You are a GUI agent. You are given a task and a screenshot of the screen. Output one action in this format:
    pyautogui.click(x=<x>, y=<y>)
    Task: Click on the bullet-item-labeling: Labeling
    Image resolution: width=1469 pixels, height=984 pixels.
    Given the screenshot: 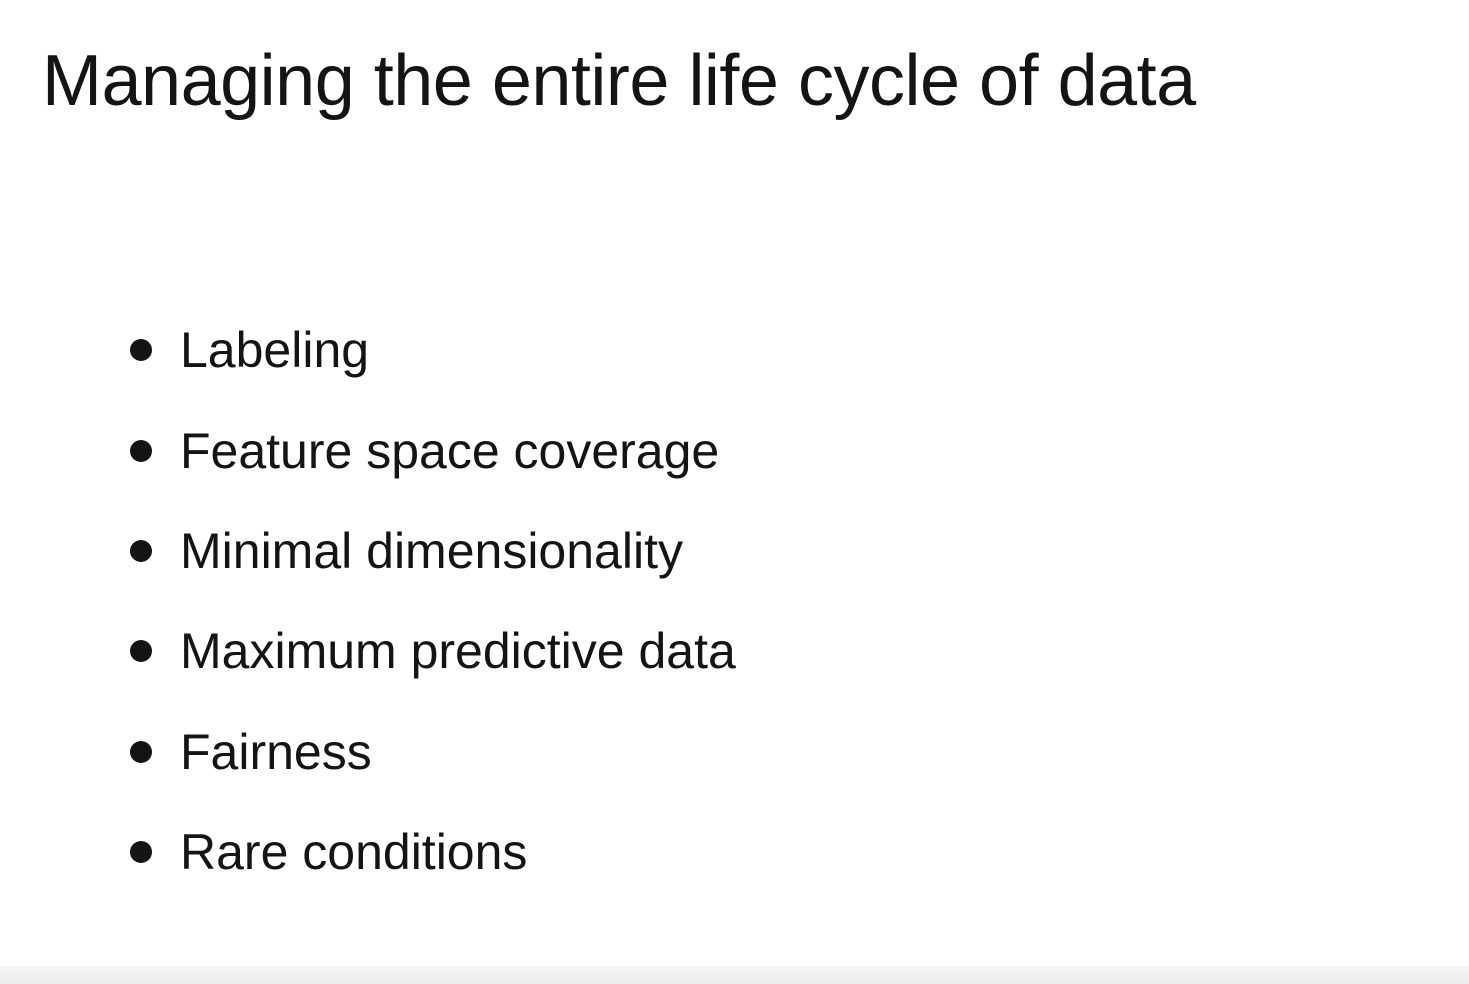 What is the action you would take?
    pyautogui.click(x=433, y=350)
    